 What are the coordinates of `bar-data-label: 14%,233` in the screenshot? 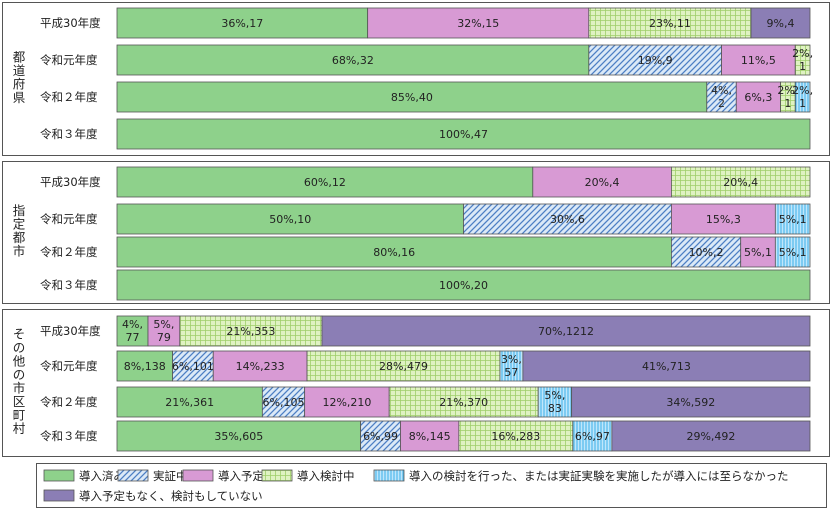 It's located at (260, 366).